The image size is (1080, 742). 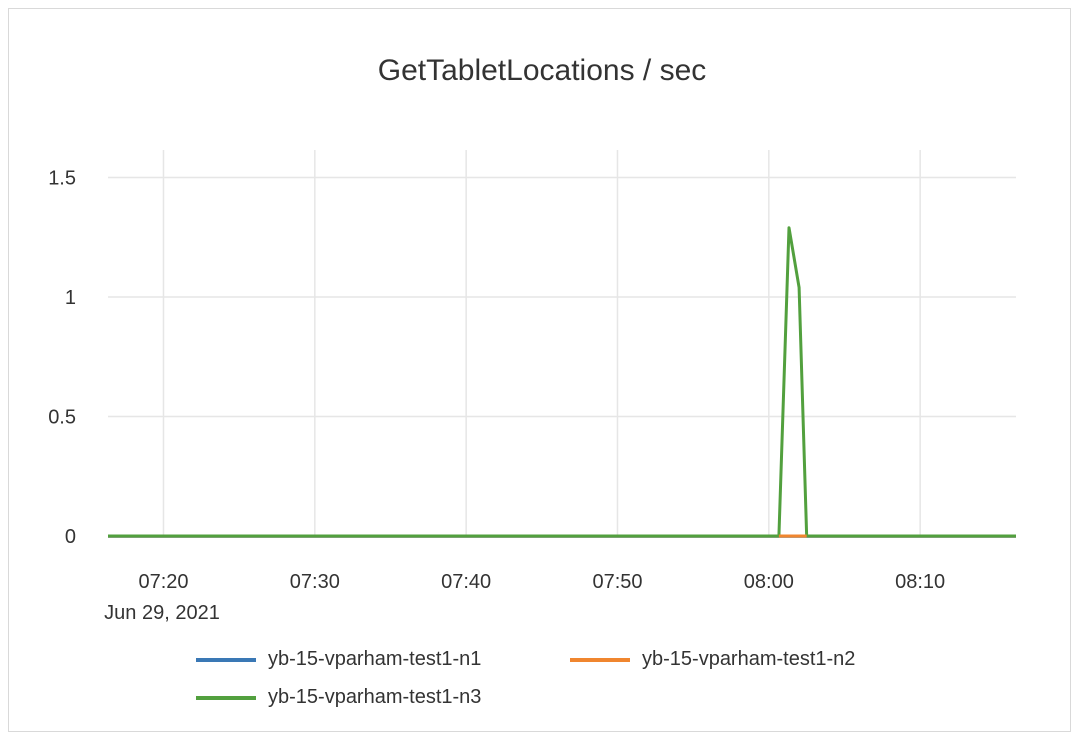 I want to click on chart-title: GetTabletLocations / sec, so click(x=542, y=70).